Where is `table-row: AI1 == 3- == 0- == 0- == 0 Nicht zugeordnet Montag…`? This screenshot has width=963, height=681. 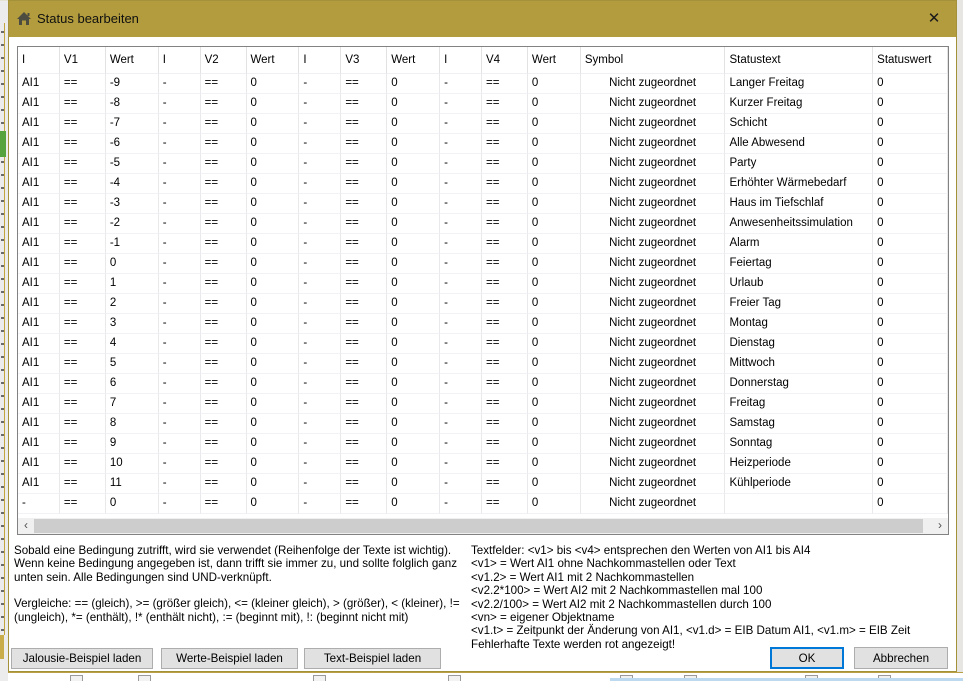 table-row: AI1 == 3- == 0- == 0- == 0 Nicht zugeordnet Montag… is located at coordinates (483, 324).